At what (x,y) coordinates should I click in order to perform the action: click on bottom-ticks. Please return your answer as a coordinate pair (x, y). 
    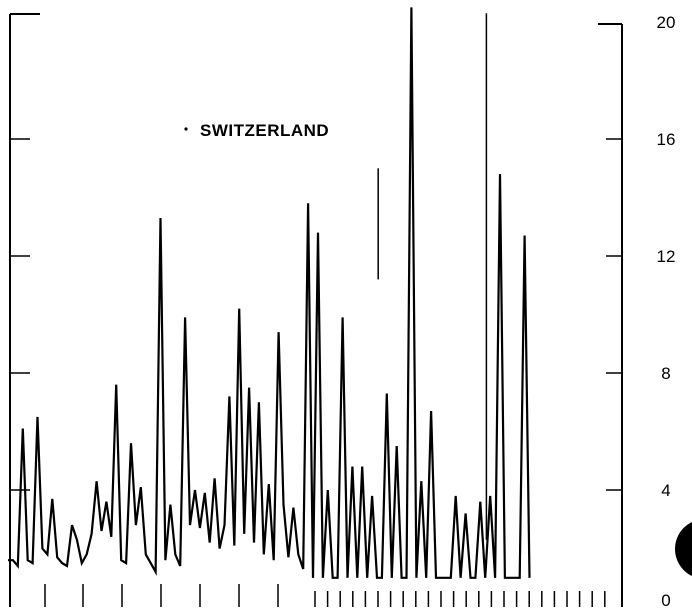
    Looking at the image, I should click on (325, 595).